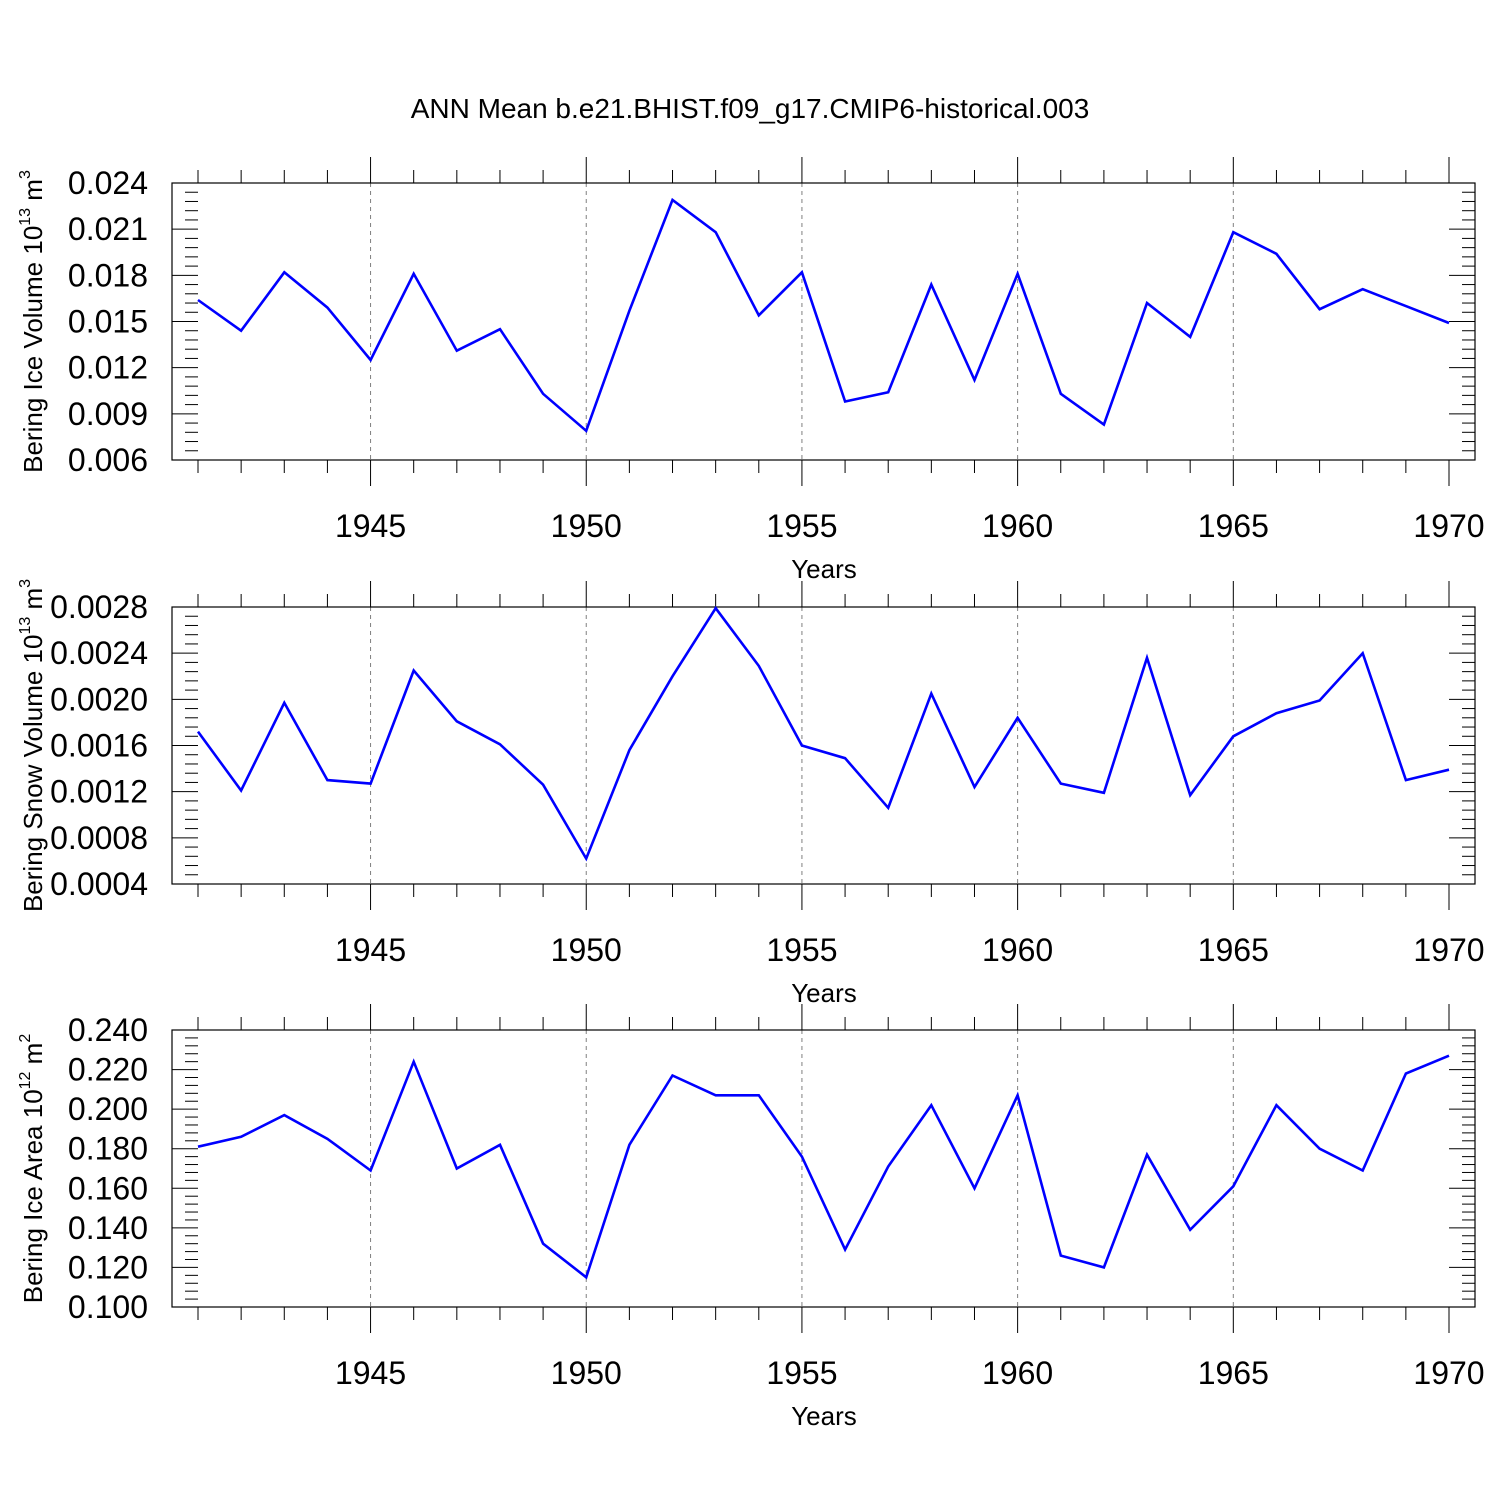 This screenshot has height=1500, width=1500. I want to click on y-axis-label: Bering Ice Volume 1013 m3, so click(32, 321).